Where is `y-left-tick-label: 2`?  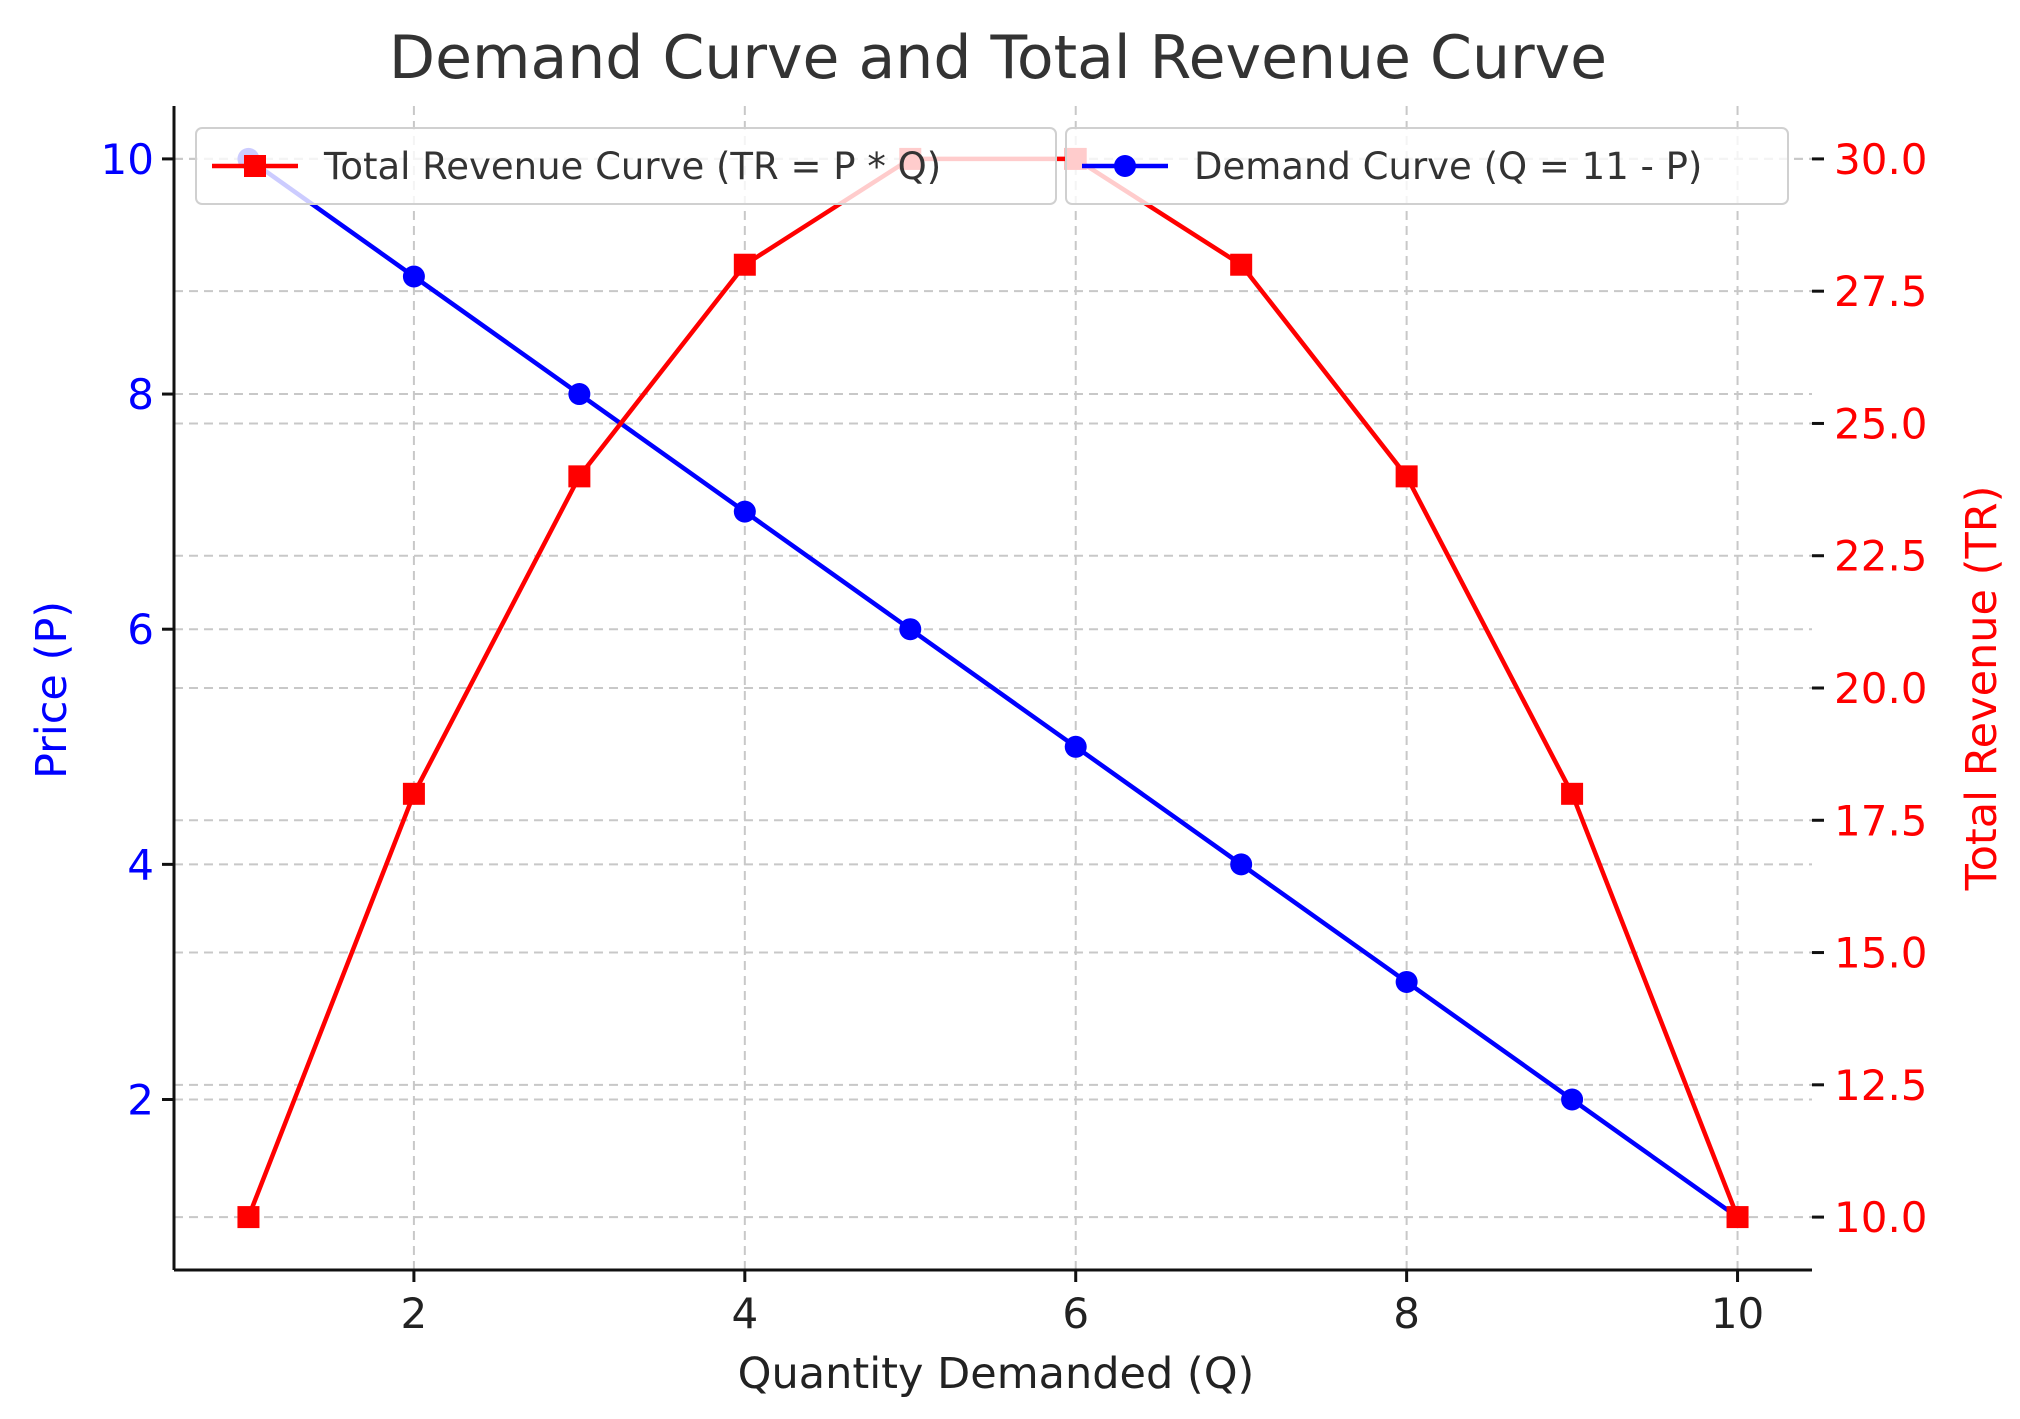
y-left-tick-label: 2 is located at coordinates (140, 1100).